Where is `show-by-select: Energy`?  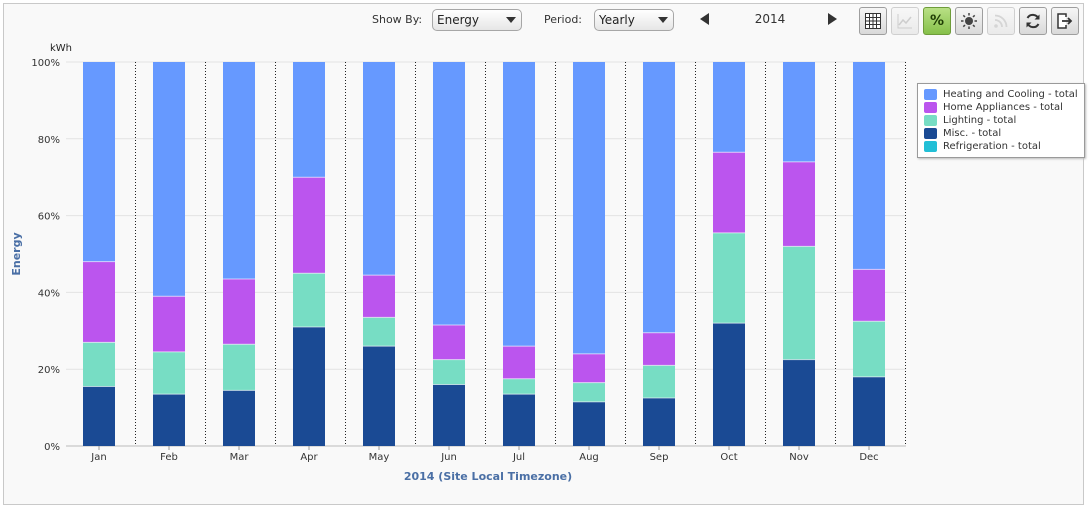
show-by-select: Energy is located at coordinates (477, 20).